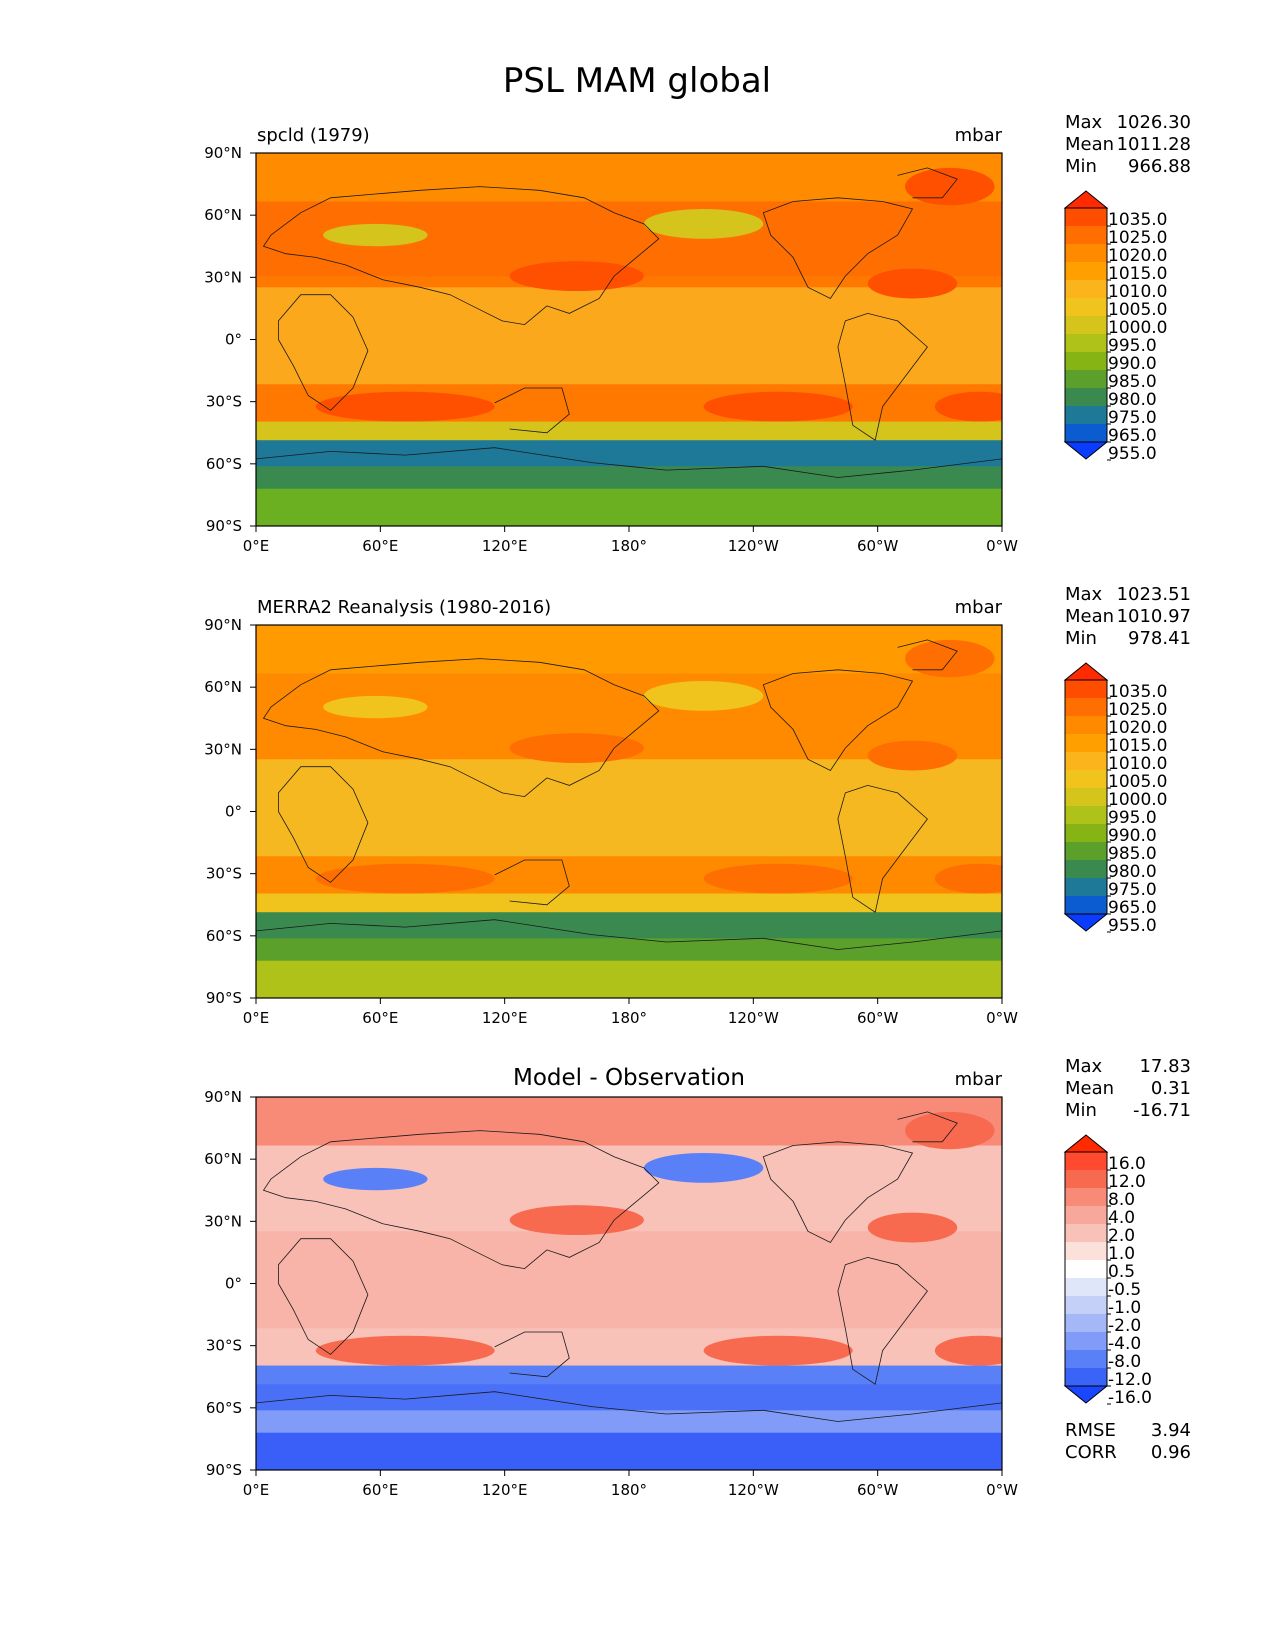 This screenshot has height=1650, width=1275. What do you see at coordinates (1137, 310) in the screenshot?
I see `colorbar-tick-label: 1005.0` at bounding box center [1137, 310].